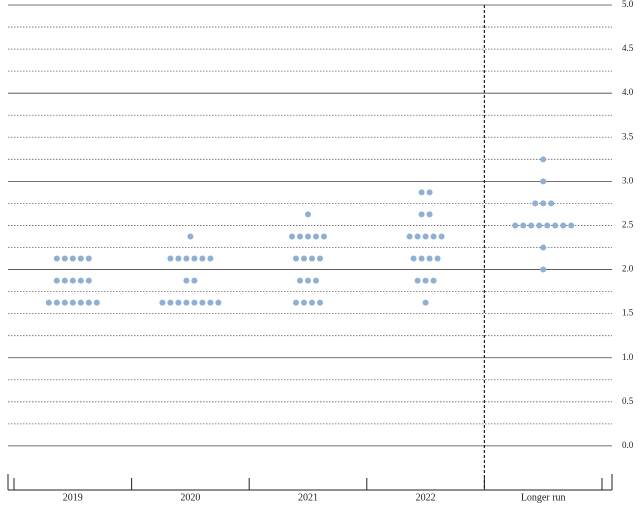 This screenshot has width=640, height=508. Describe the element at coordinates (628, 92) in the screenshot. I see `y-tick-label: 4.0` at that location.